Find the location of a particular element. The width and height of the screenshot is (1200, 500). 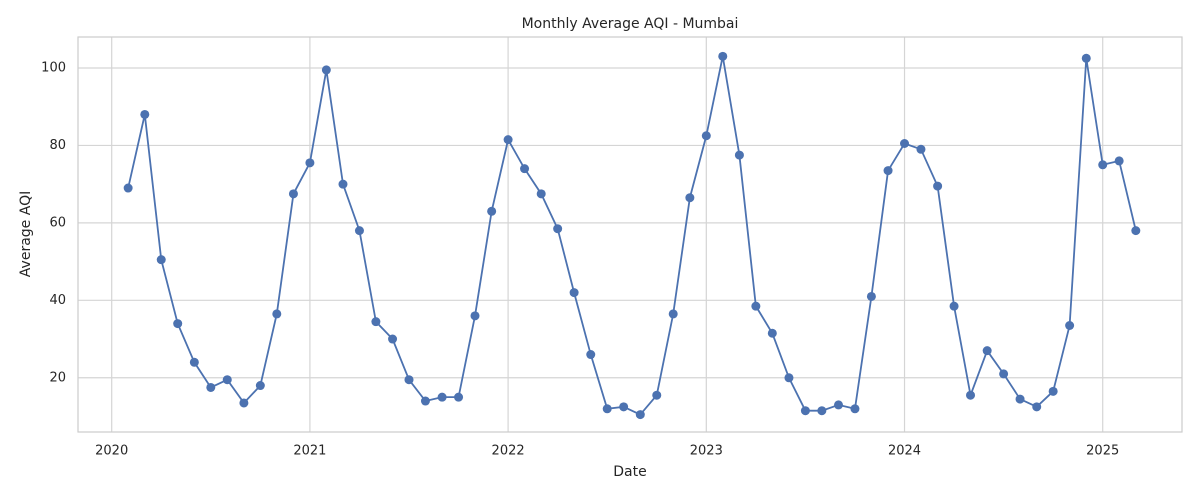

x-tick-label: 2023 is located at coordinates (706, 451).